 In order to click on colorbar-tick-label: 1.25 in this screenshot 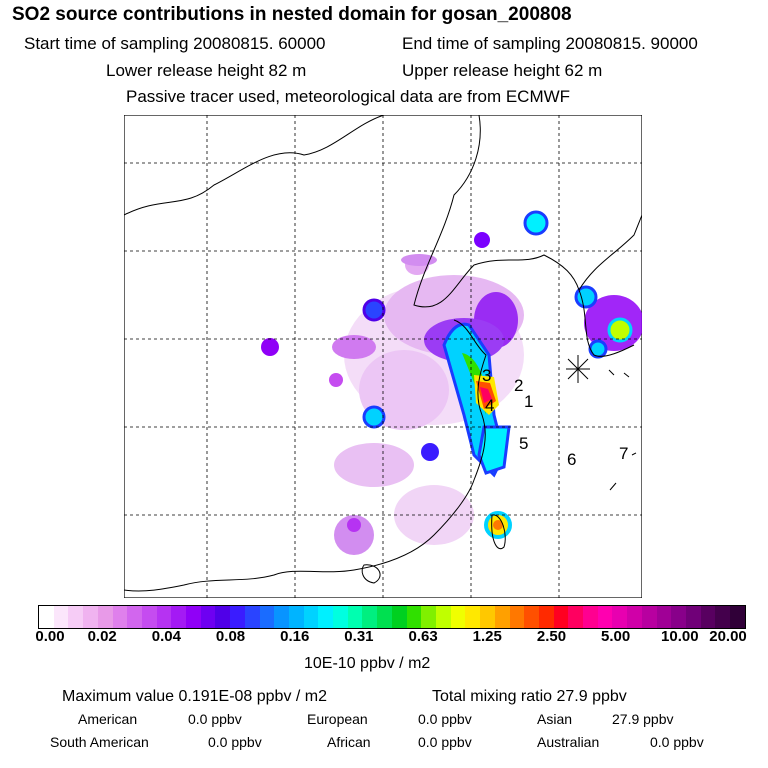, I will do `click(487, 636)`.